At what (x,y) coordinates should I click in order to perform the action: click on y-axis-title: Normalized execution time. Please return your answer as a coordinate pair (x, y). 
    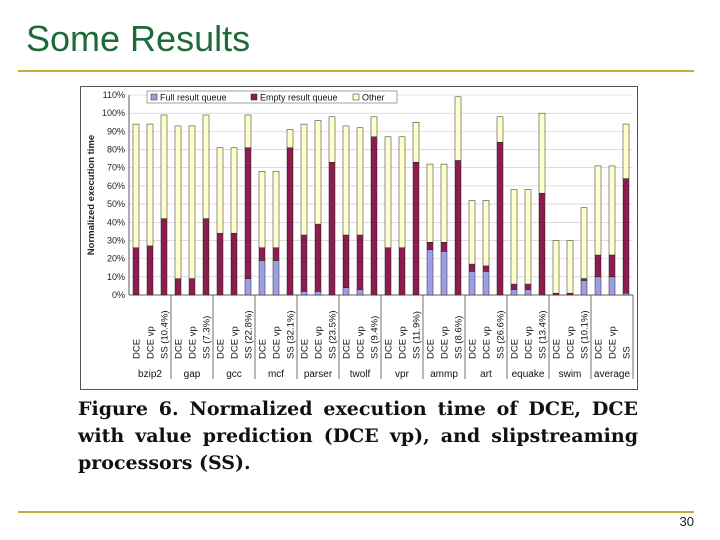
    Looking at the image, I should click on (91, 195).